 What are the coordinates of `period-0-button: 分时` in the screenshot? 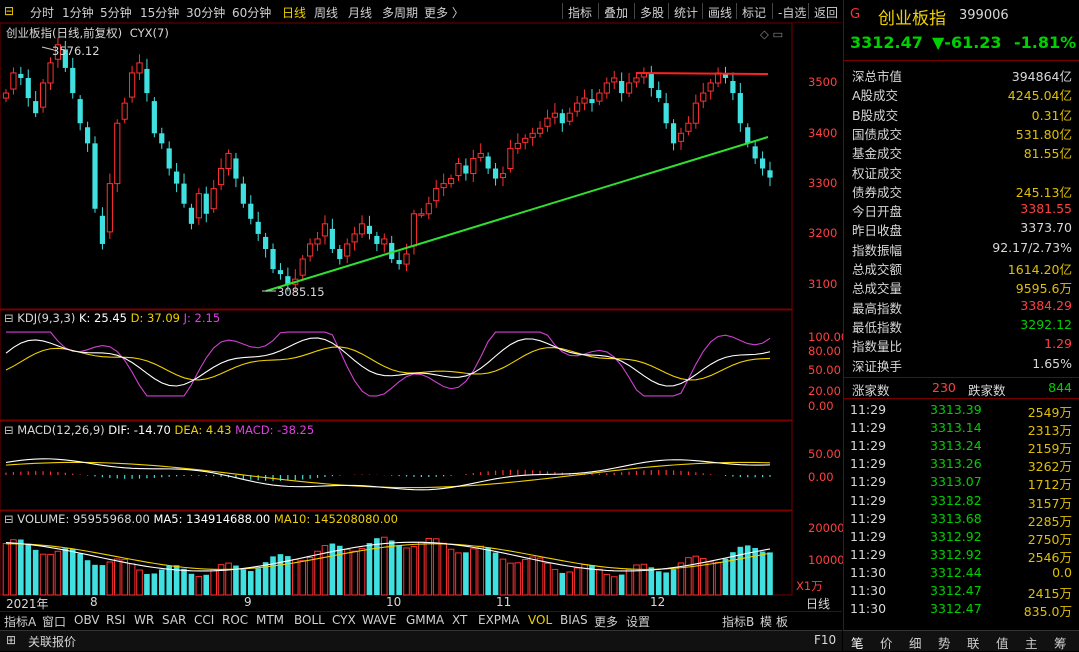 It's located at (42, 13).